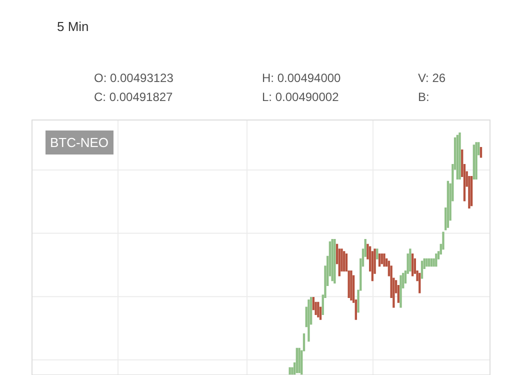 Image resolution: width=505 pixels, height=375 pixels. What do you see at coordinates (301, 97) in the screenshot?
I see `text: L: 0.00490002` at bounding box center [301, 97].